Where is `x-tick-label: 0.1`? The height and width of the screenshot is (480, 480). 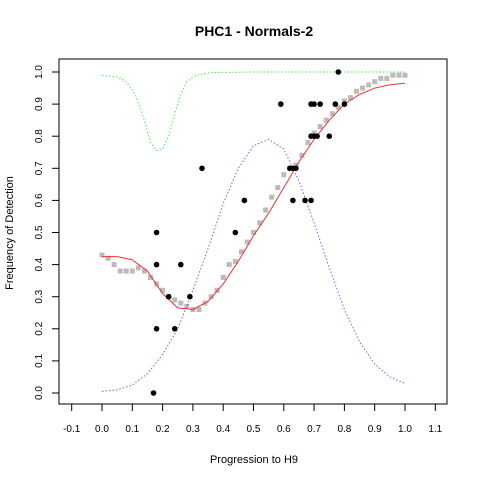
x-tick-label: 0.1 is located at coordinates (132, 429).